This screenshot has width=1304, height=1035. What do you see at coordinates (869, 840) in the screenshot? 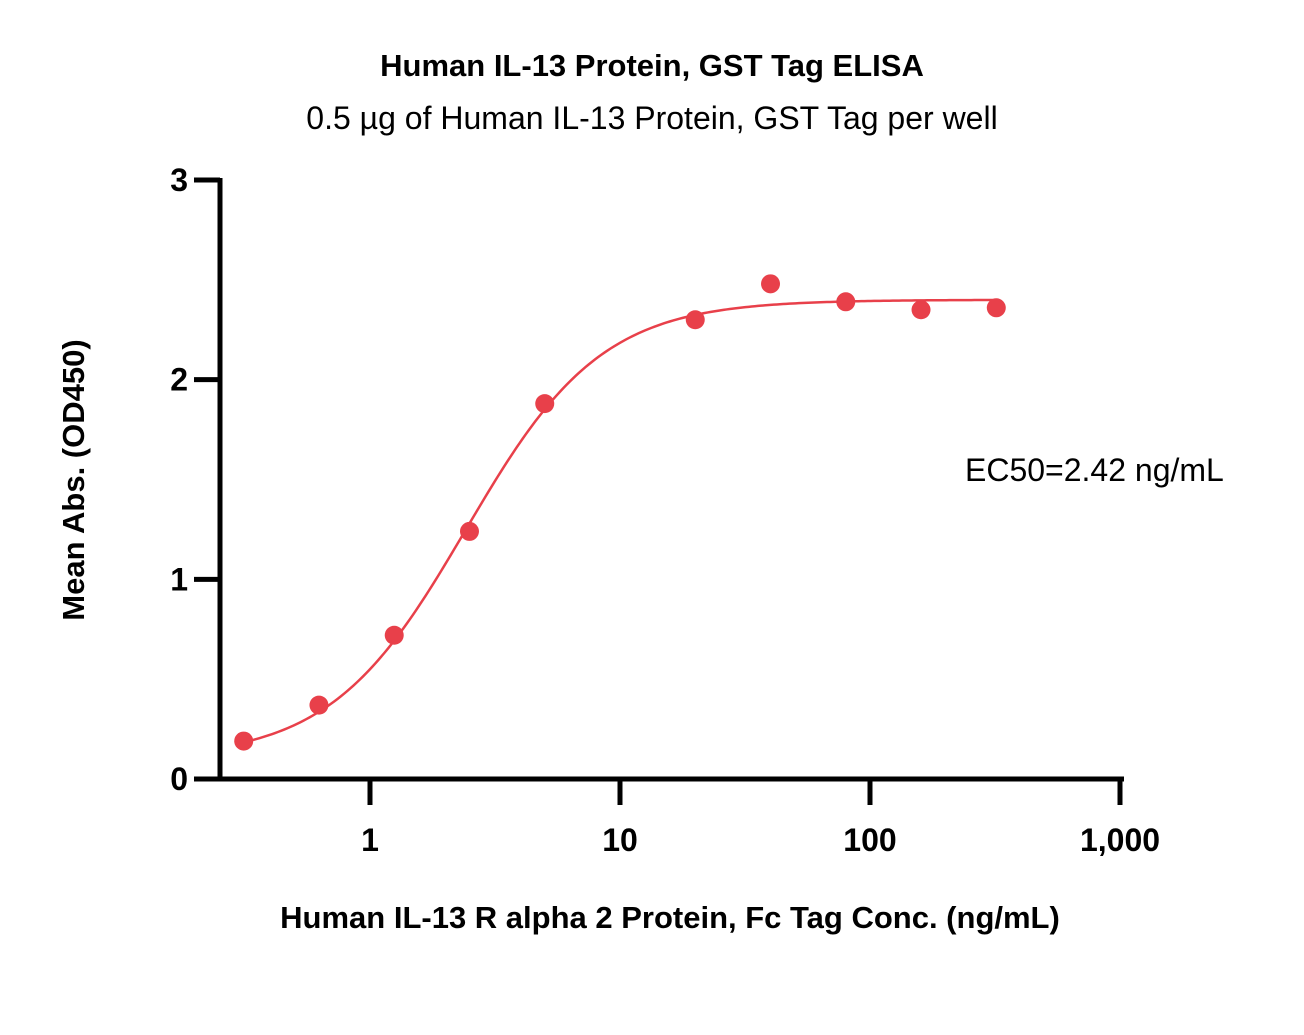
I see `x-tick-label: 100` at bounding box center [869, 840].